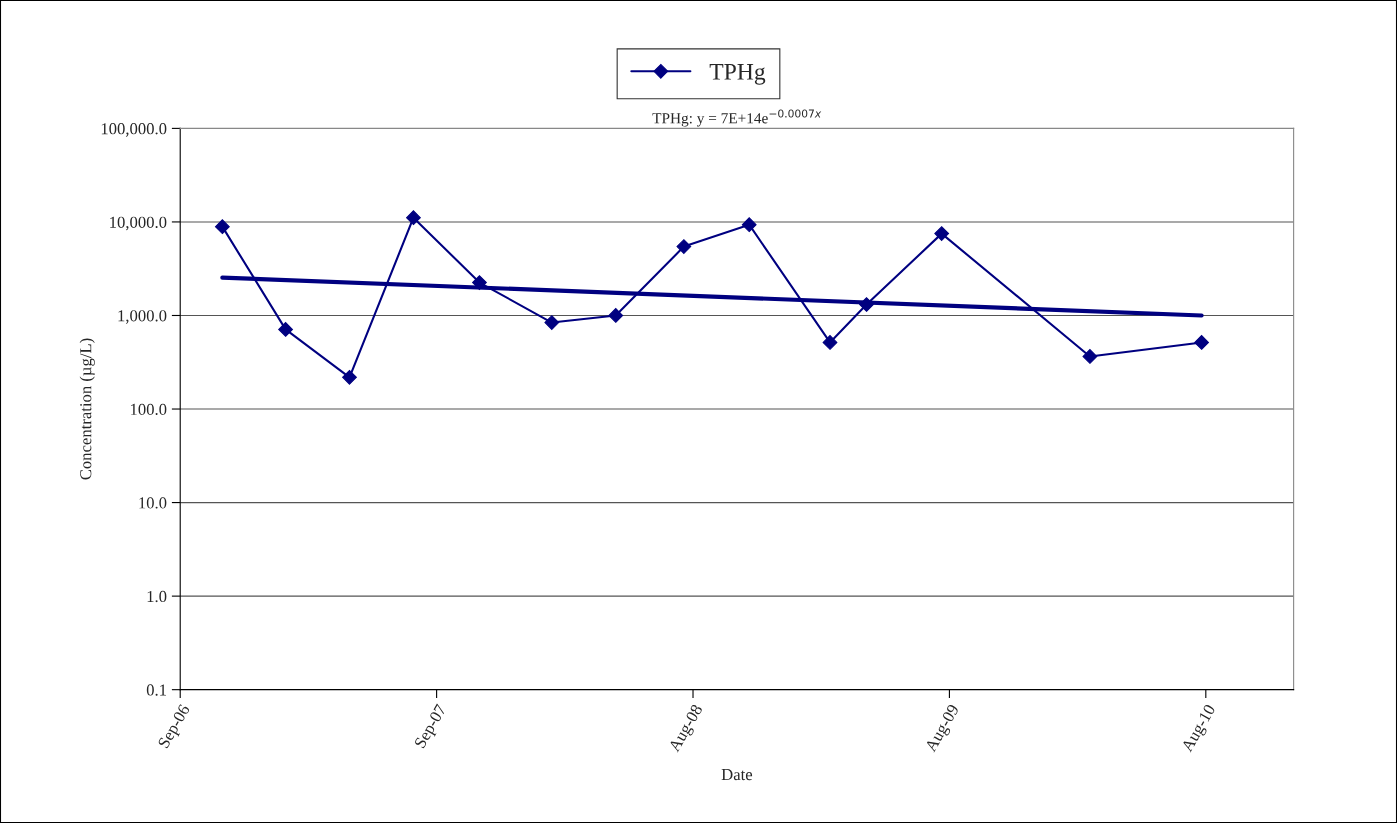 The image size is (1397, 823). I want to click on y-tick-label: 10.0, so click(153, 503).